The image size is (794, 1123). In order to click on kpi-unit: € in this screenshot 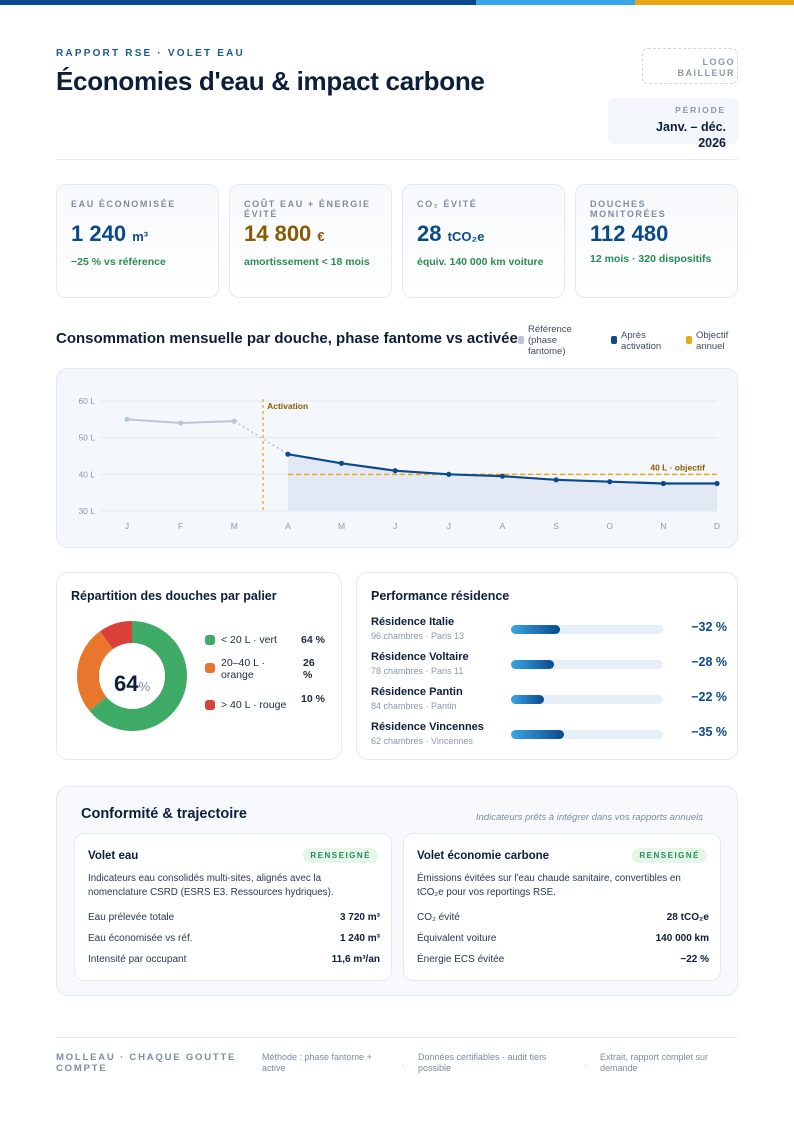, I will do `click(321, 236)`.